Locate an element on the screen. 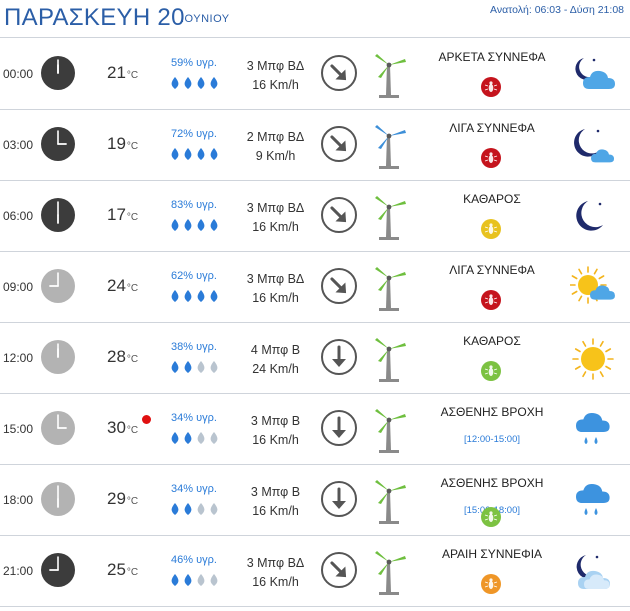  humidity-label: 59% υγρ. is located at coordinates (194, 63).